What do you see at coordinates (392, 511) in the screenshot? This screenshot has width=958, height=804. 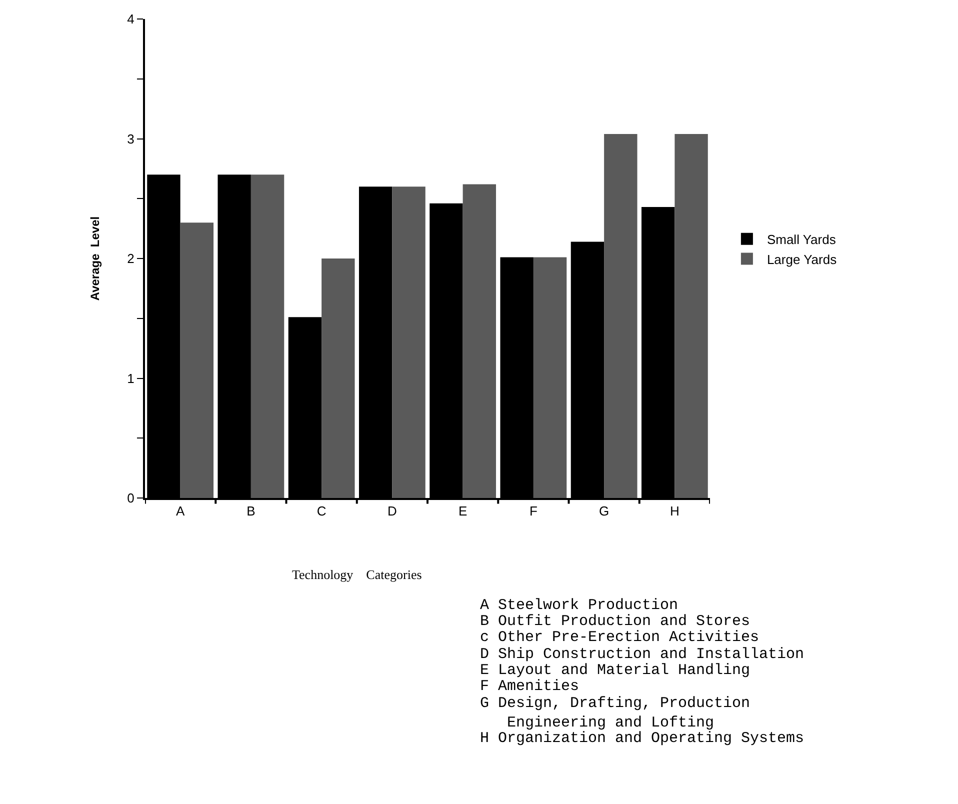 I see `x-tick-label: D` at bounding box center [392, 511].